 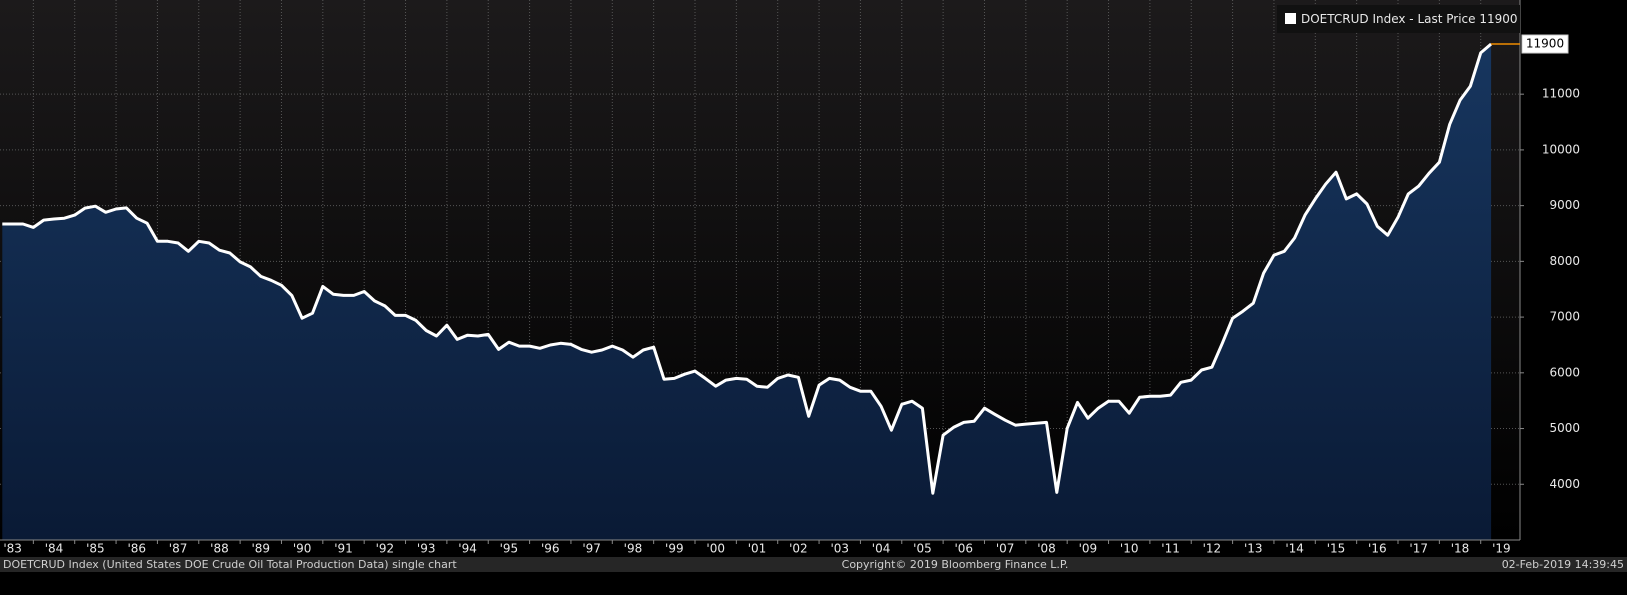 What do you see at coordinates (1129, 549) in the screenshot?
I see `x-tick-label: '10` at bounding box center [1129, 549].